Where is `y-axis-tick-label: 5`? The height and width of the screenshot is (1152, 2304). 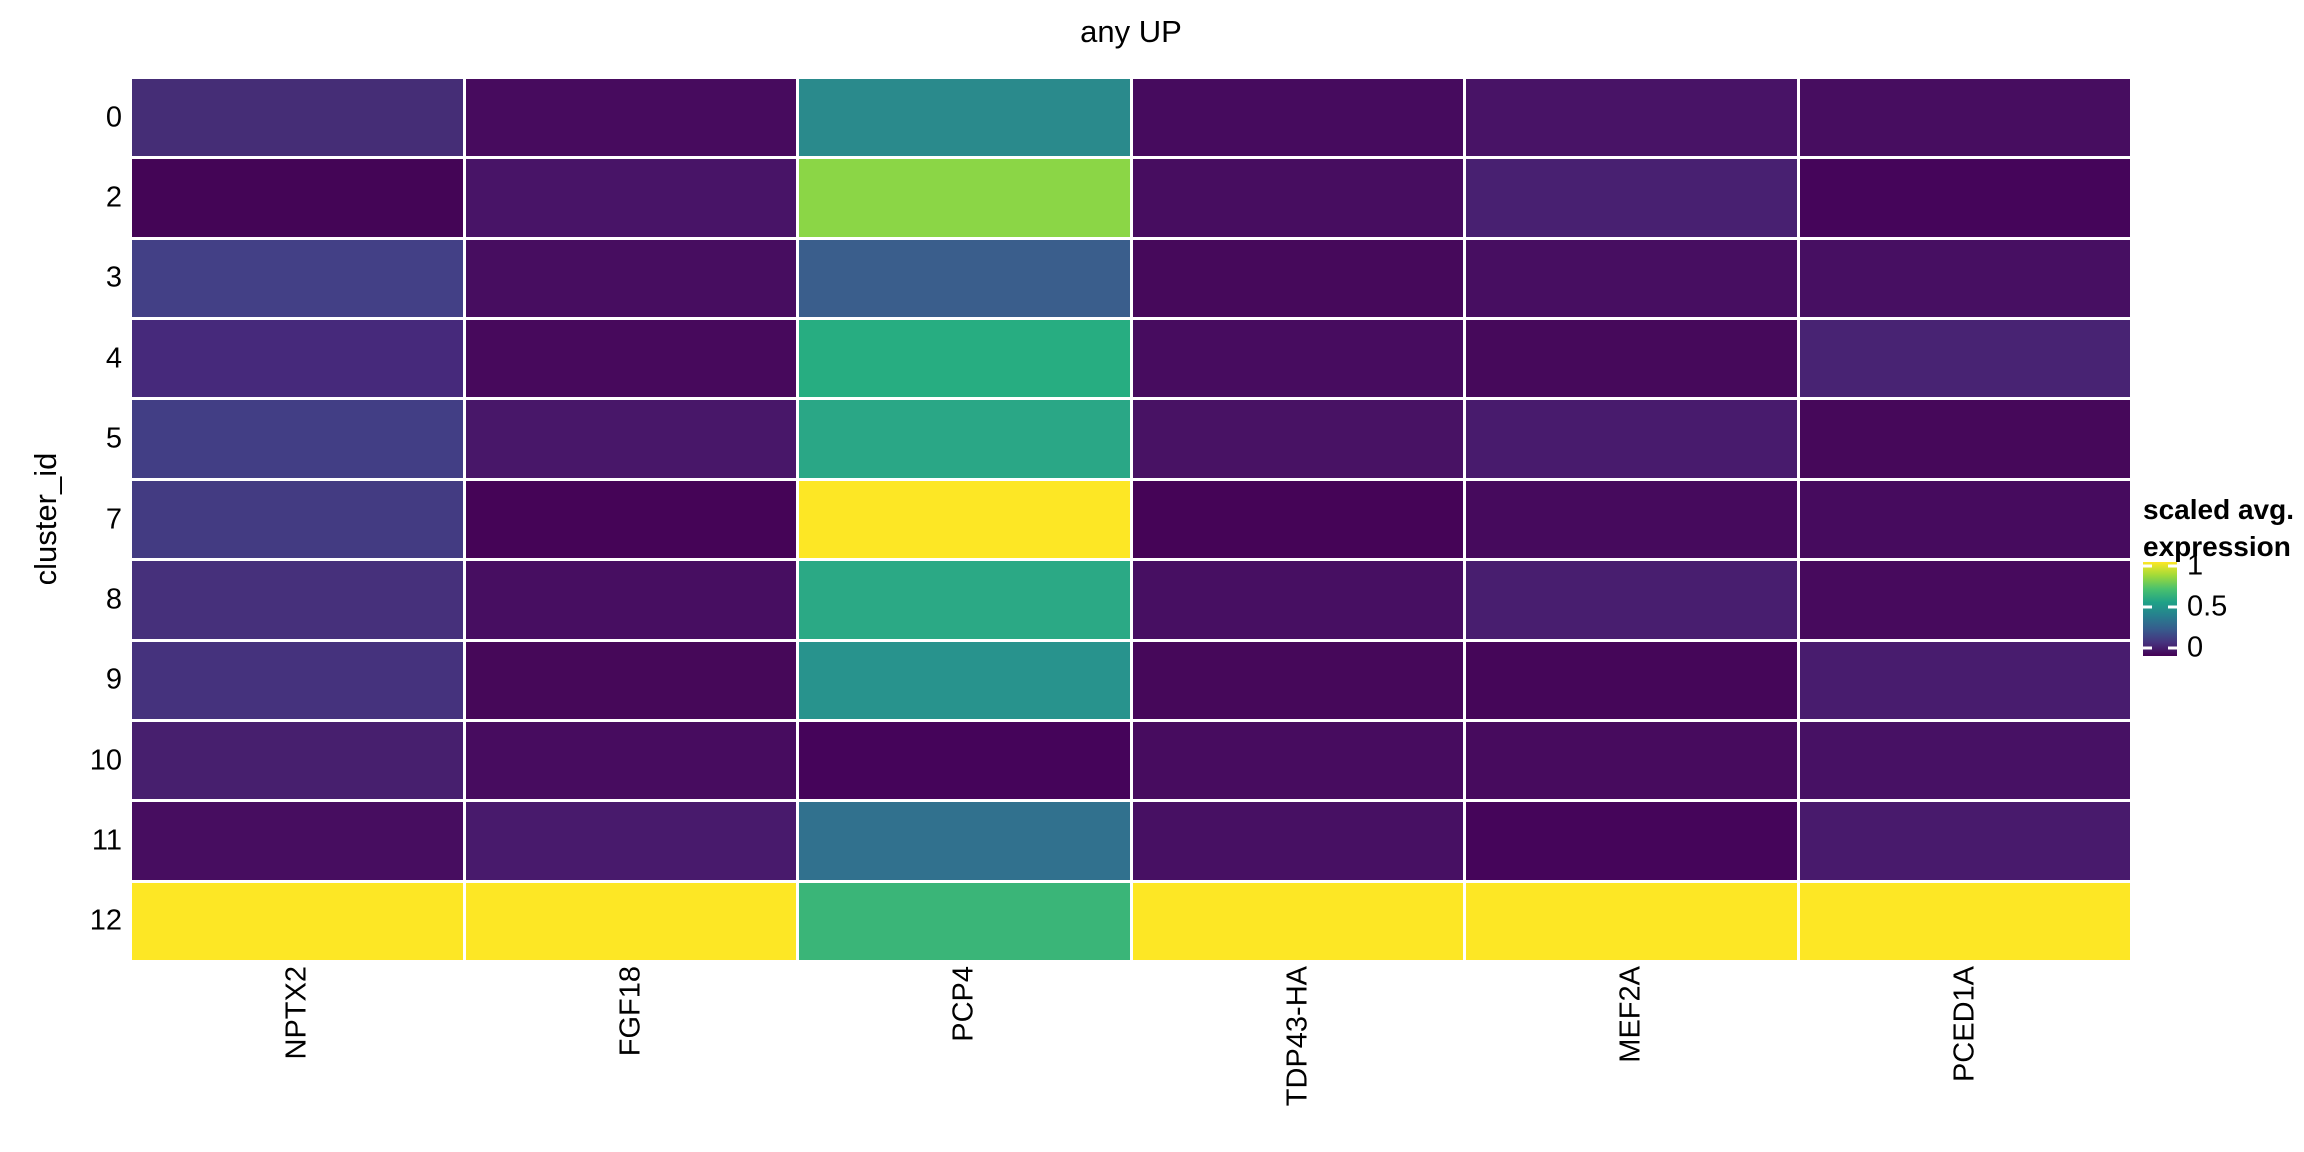
y-axis-tick-label: 5 is located at coordinates (113, 438).